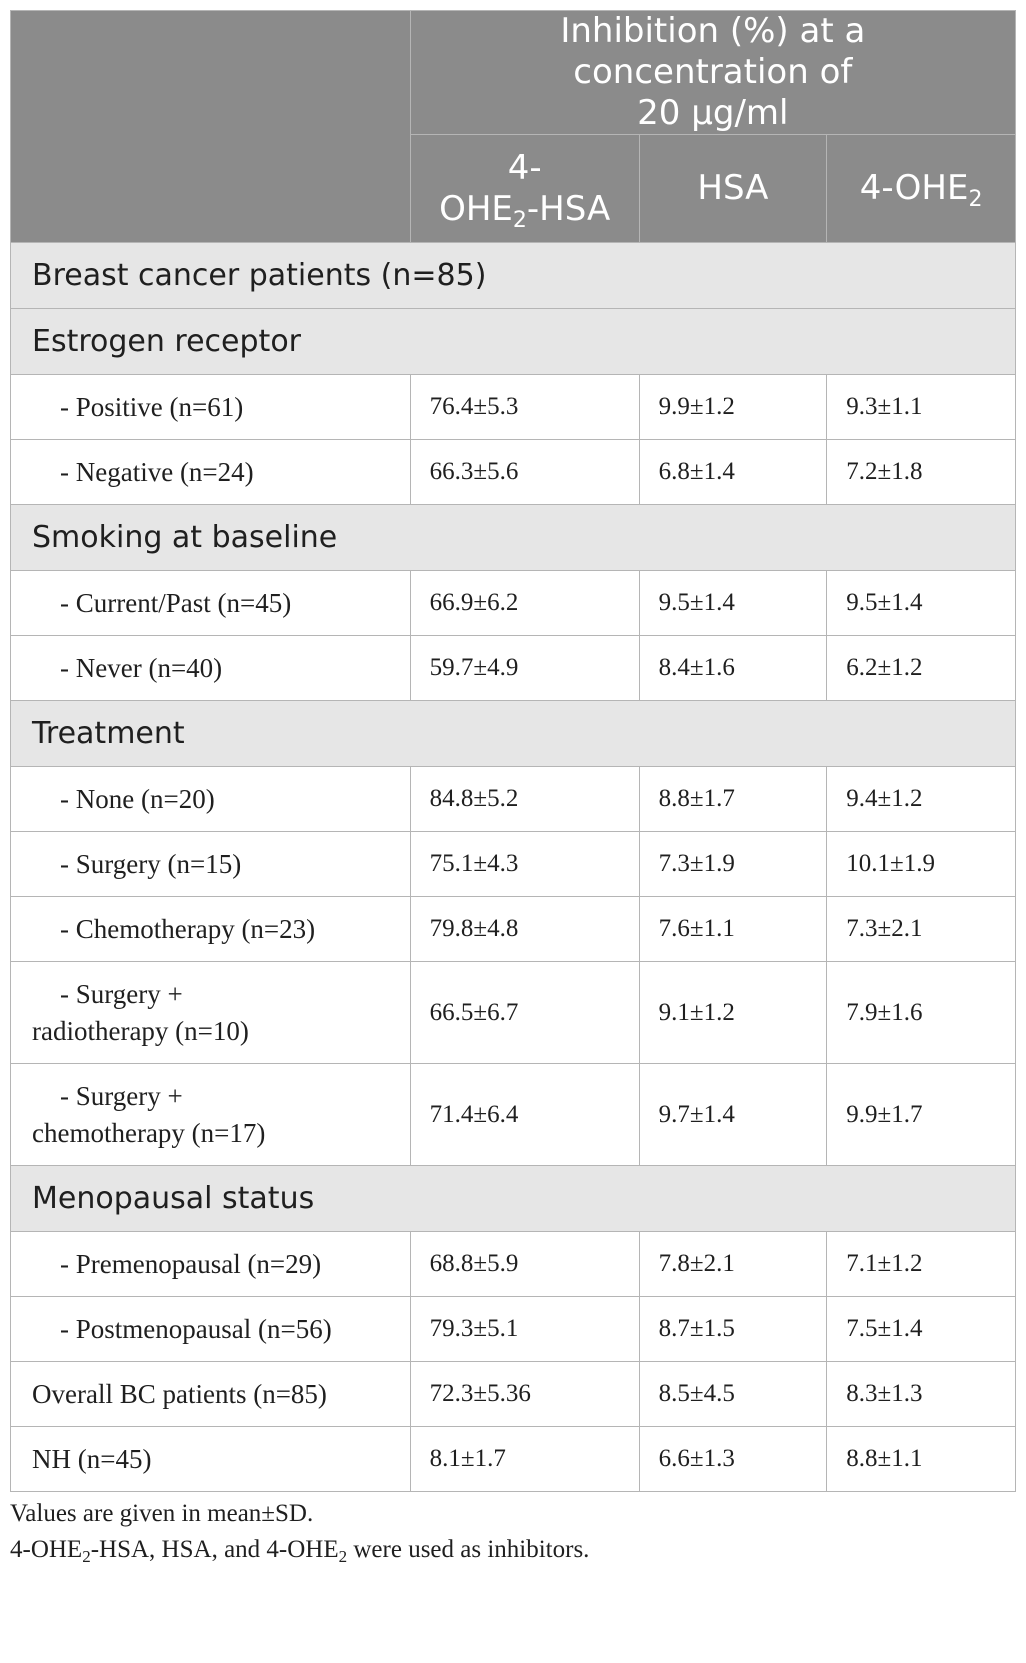 This screenshot has height=1663, width=1026. I want to click on value-cell-3: 7.9±1.6, so click(921, 1012).